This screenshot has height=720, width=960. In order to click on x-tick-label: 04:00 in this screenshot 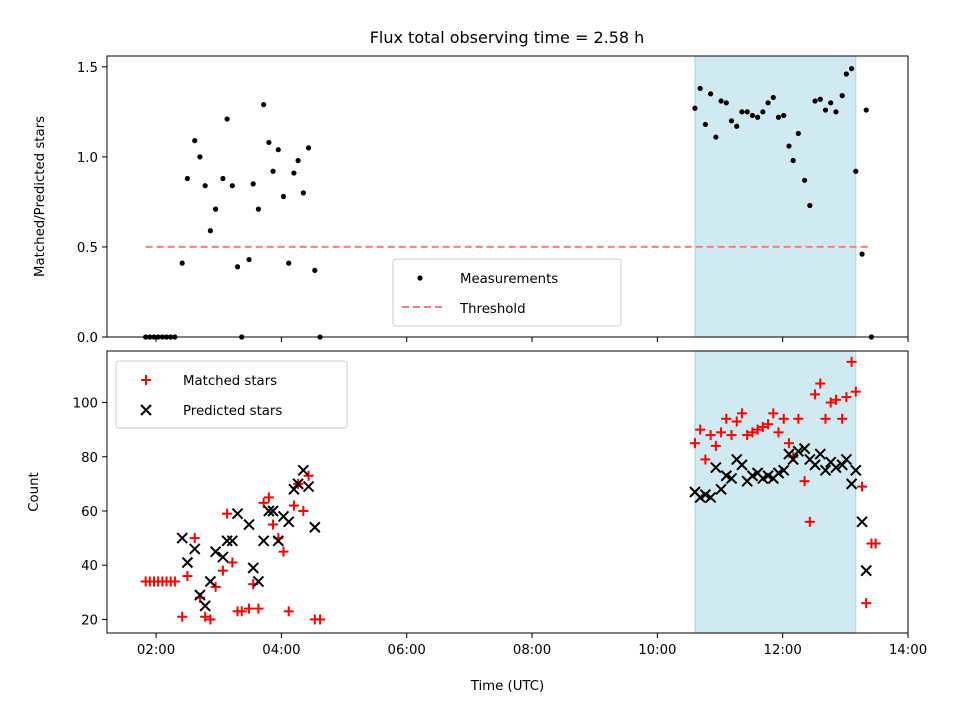, I will do `click(281, 650)`.